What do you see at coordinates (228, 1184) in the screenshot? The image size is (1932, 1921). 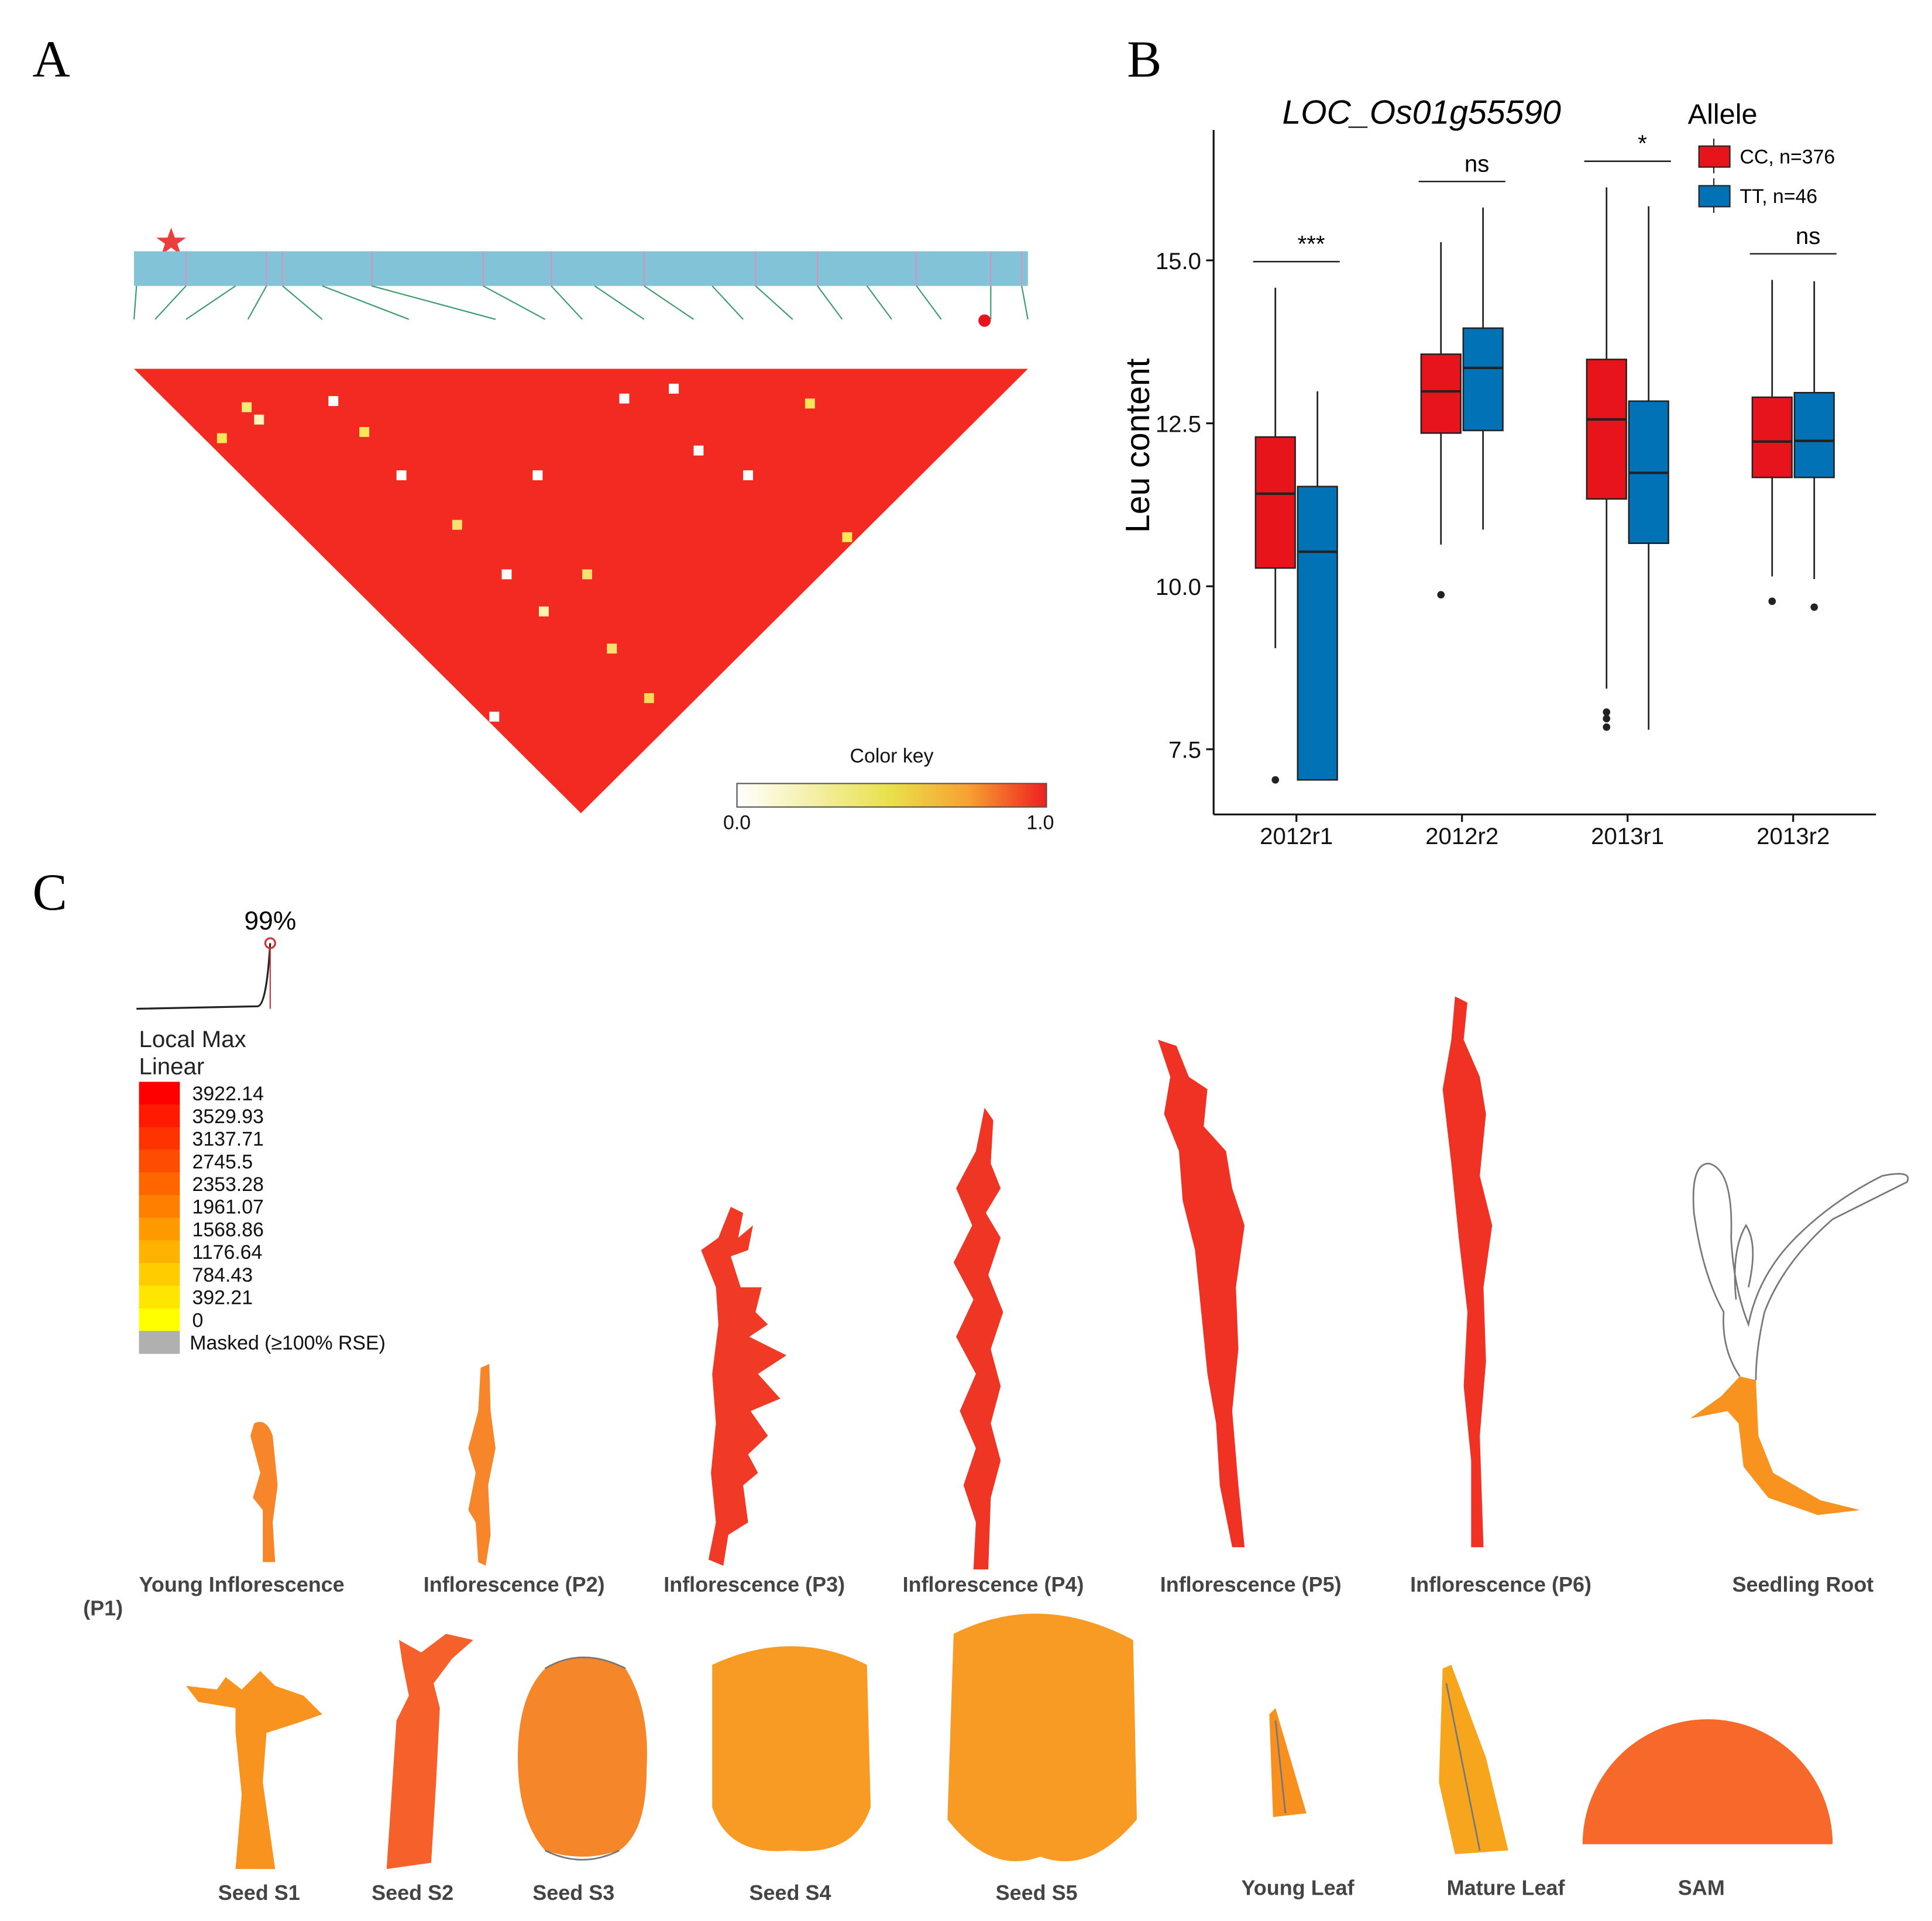 I see `legend-label: 2353.28` at bounding box center [228, 1184].